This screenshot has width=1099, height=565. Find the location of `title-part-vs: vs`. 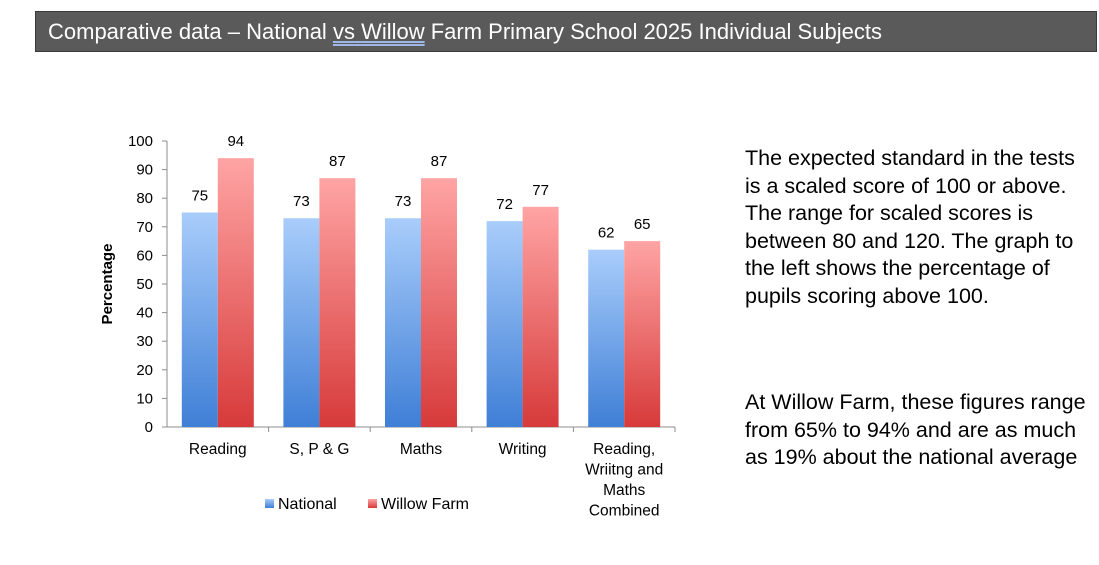

title-part-vs: vs is located at coordinates (343, 31).